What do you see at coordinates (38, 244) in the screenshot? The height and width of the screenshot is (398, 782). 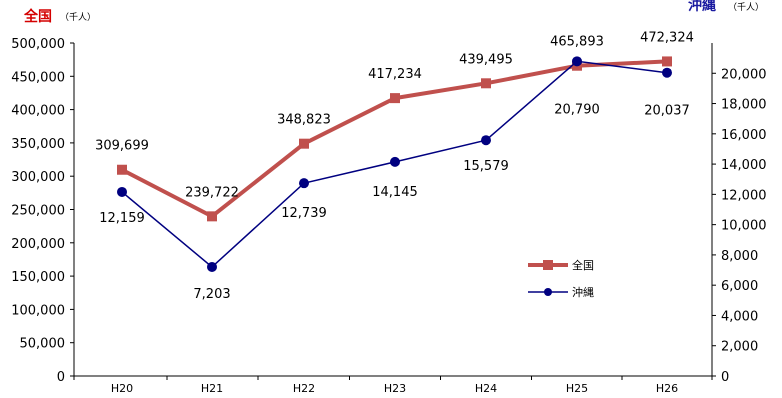 I see `left-tick-label: 200,000` at bounding box center [38, 244].